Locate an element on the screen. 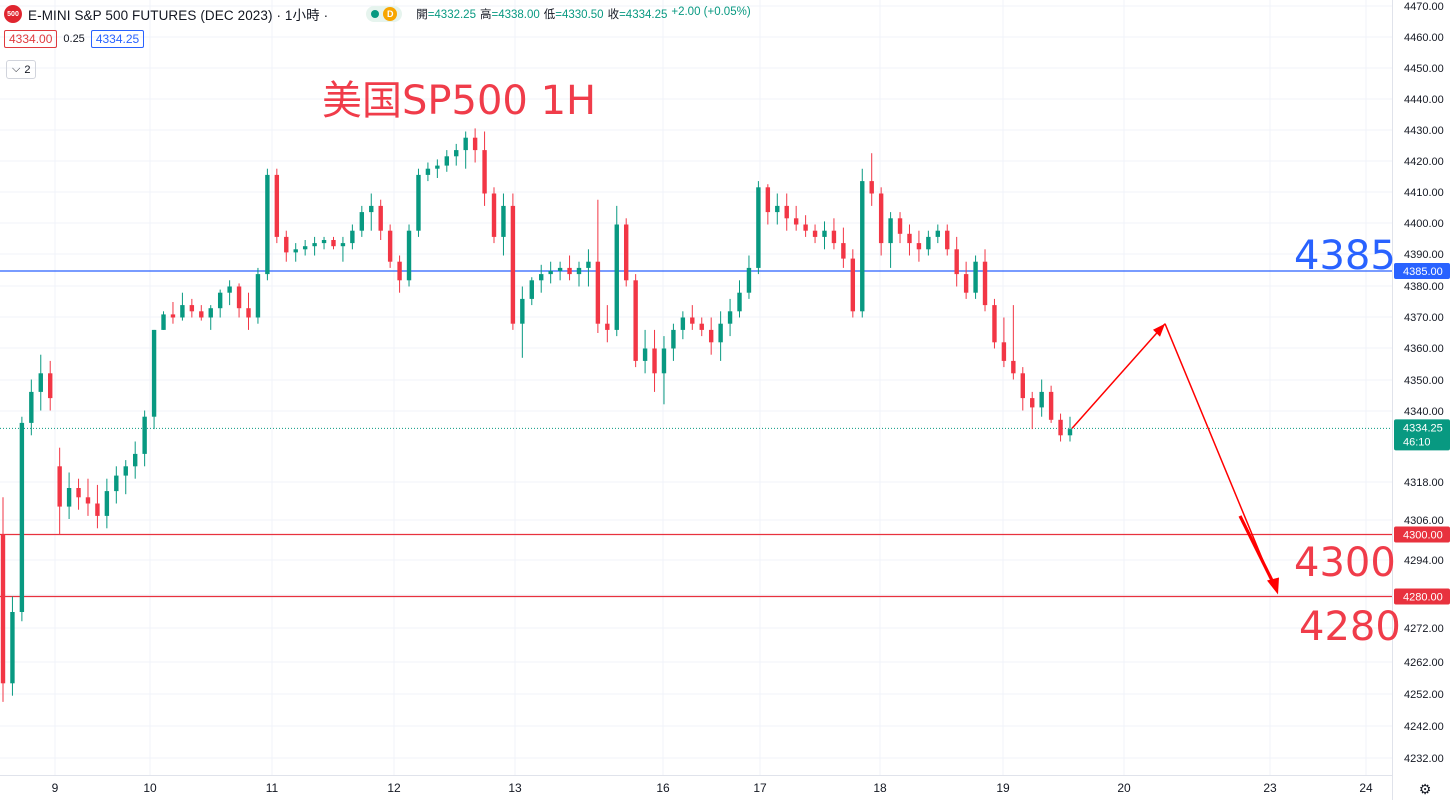 This screenshot has height=800, width=1453. price-tick-label: 4294.00 is located at coordinates (1424, 561).